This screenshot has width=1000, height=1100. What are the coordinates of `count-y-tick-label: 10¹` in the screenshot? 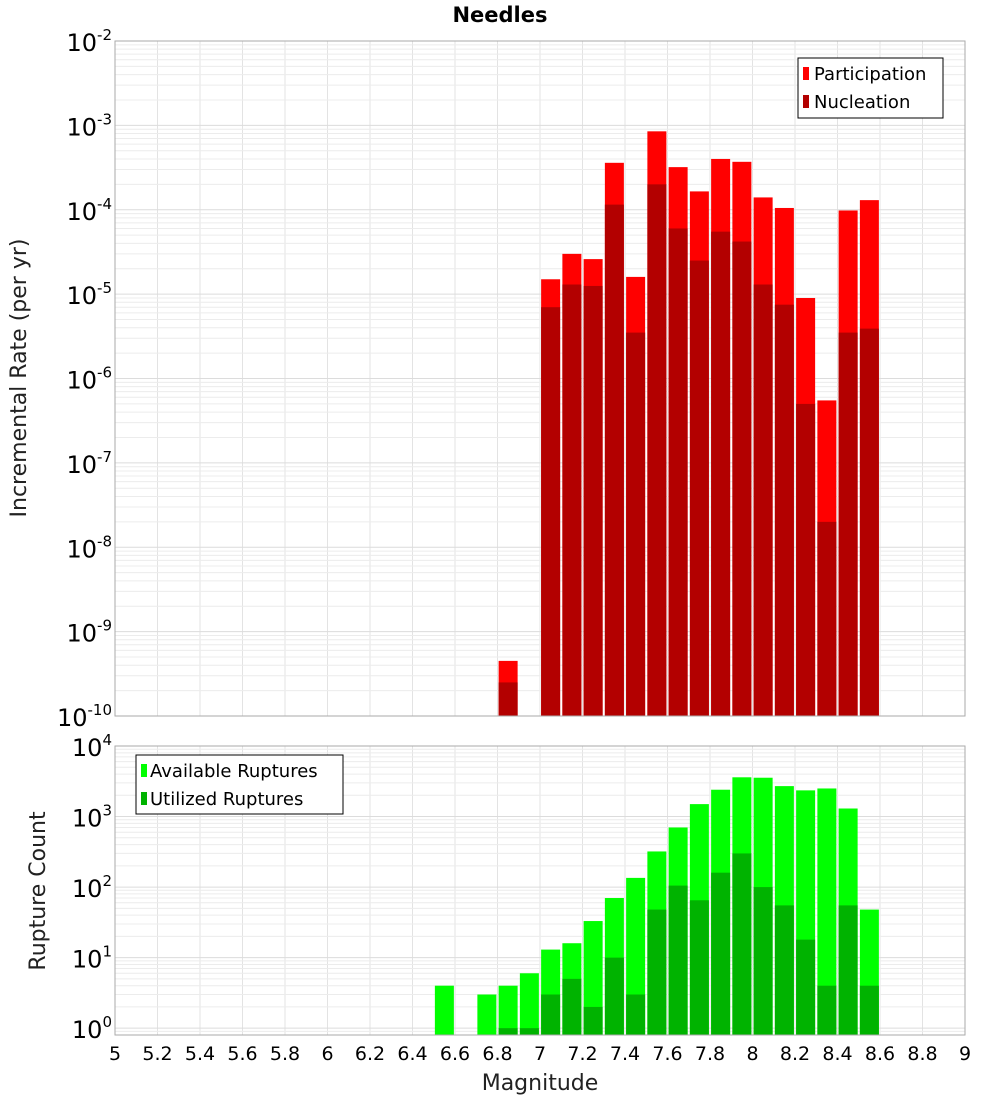 It's located at (92, 958).